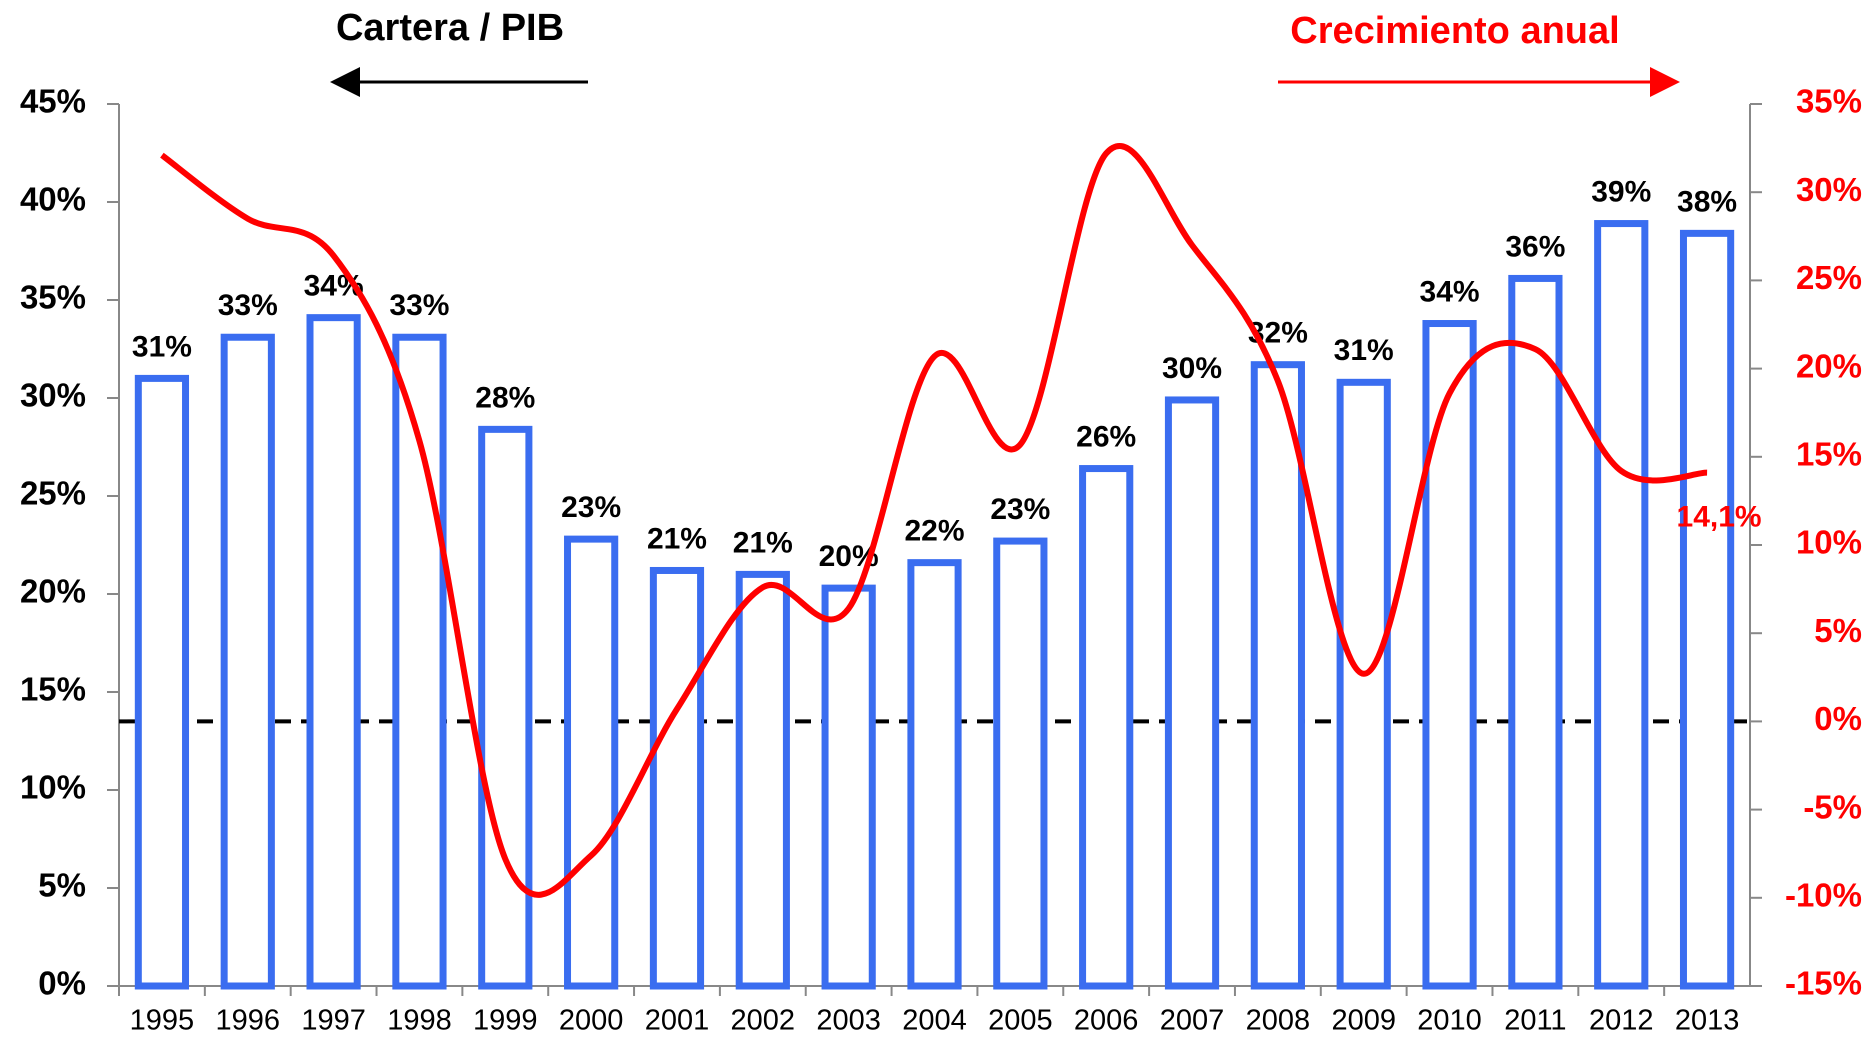  What do you see at coordinates (505, 397) in the screenshot?
I see `data-label: 28%` at bounding box center [505, 397].